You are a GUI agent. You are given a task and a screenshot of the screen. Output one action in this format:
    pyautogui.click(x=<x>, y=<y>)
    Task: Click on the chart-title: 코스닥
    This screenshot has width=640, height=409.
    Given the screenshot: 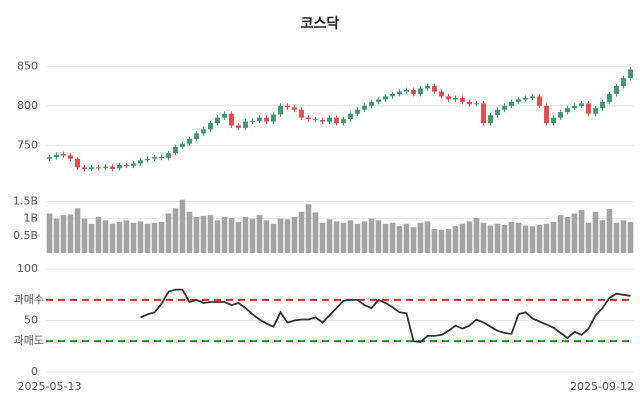 What is the action you would take?
    pyautogui.click(x=320, y=23)
    